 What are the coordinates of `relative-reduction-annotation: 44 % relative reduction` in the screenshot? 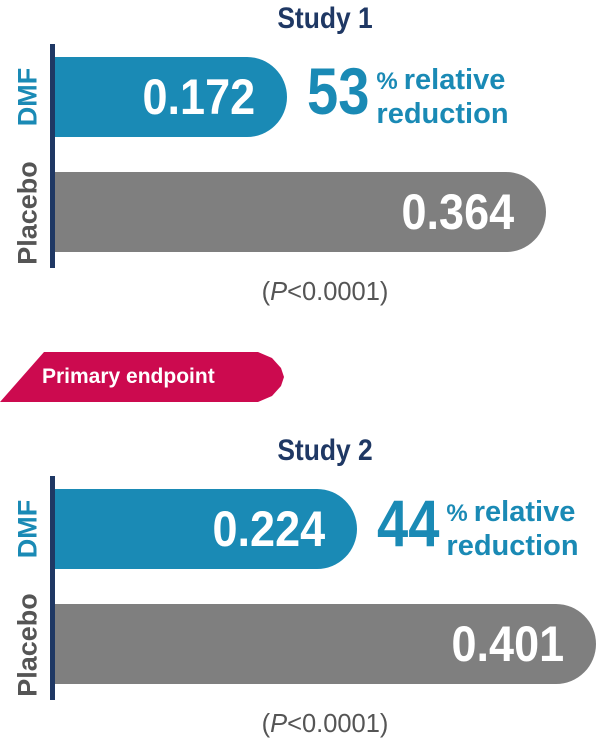 It's located at (478, 526).